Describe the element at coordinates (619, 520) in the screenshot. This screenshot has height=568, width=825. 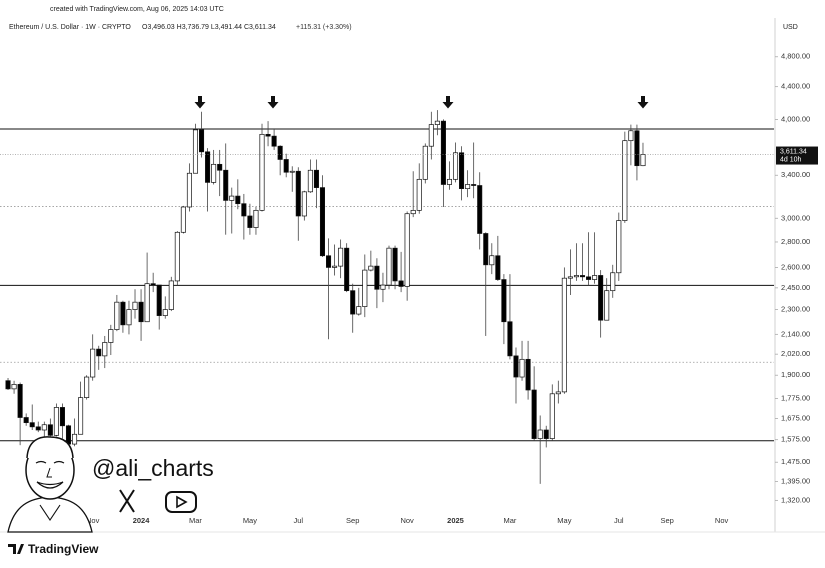
I see `x-tick-label: Jul` at that location.